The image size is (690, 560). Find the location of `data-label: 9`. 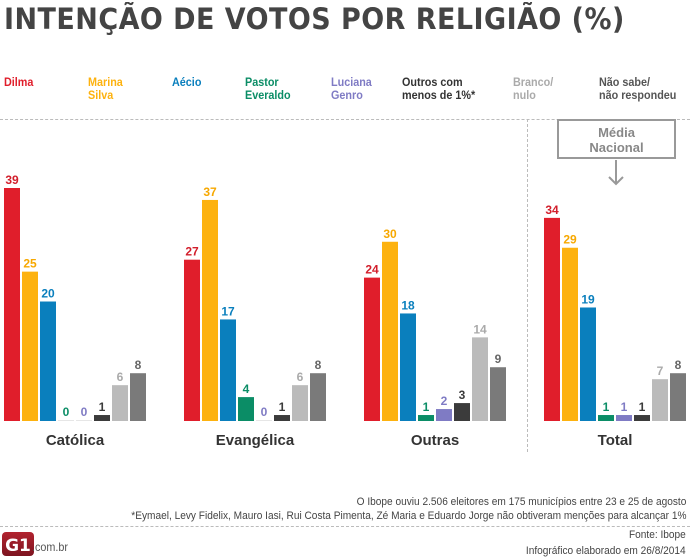

data-label: 9 is located at coordinates (498, 359).